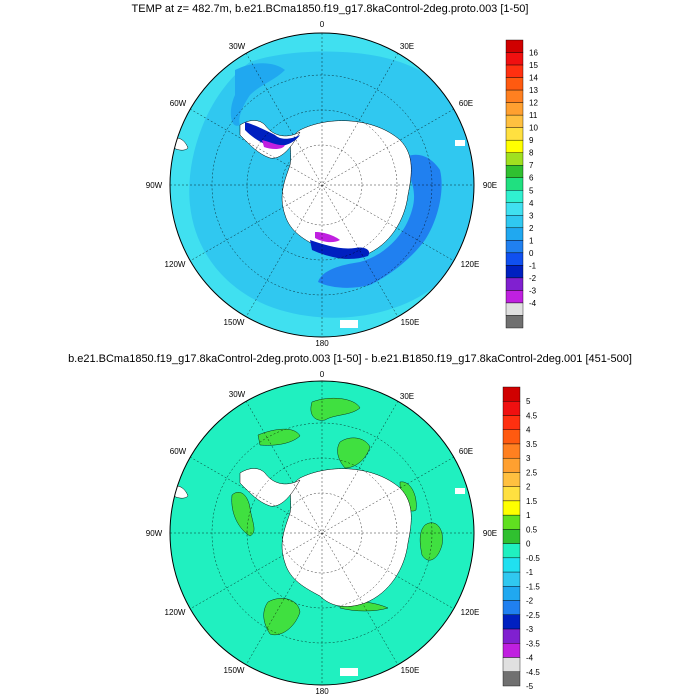  What do you see at coordinates (532, 529) in the screenshot?
I see `colorbar-label: 0.5` at bounding box center [532, 529].